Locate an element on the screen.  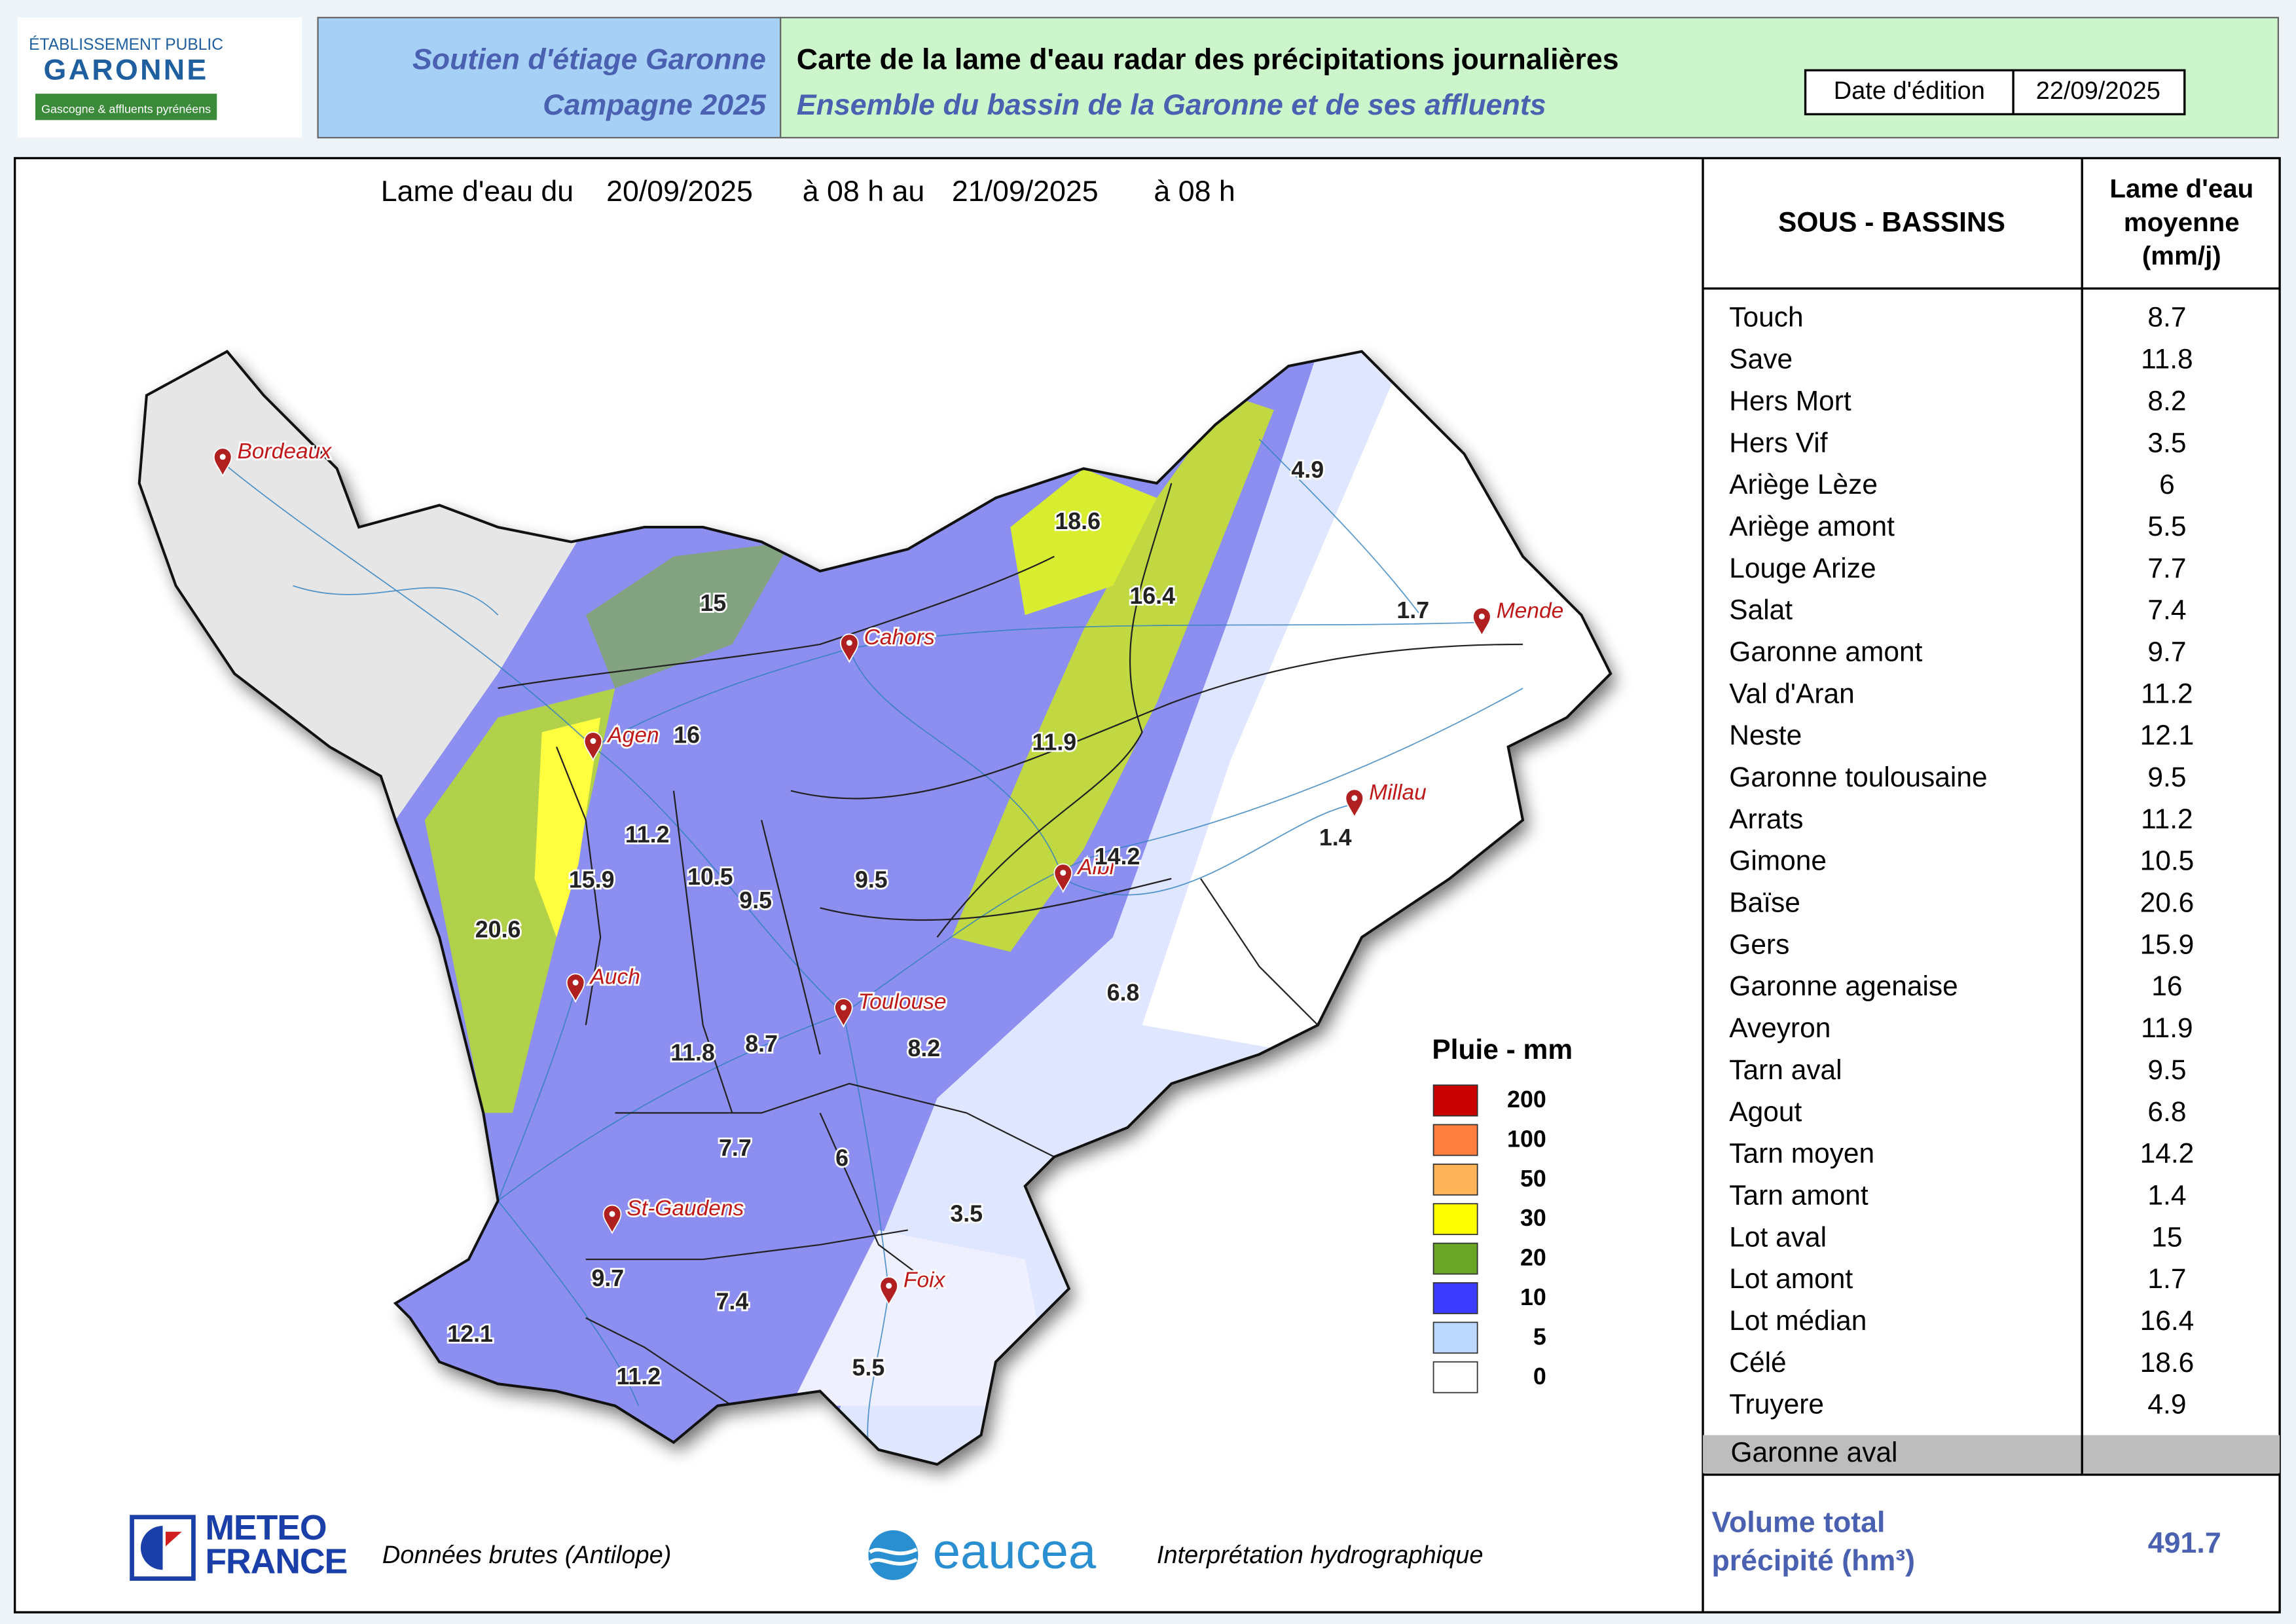
logo-top: ÉTABLISSEMENT PUBLIC is located at coordinates (126, 45).